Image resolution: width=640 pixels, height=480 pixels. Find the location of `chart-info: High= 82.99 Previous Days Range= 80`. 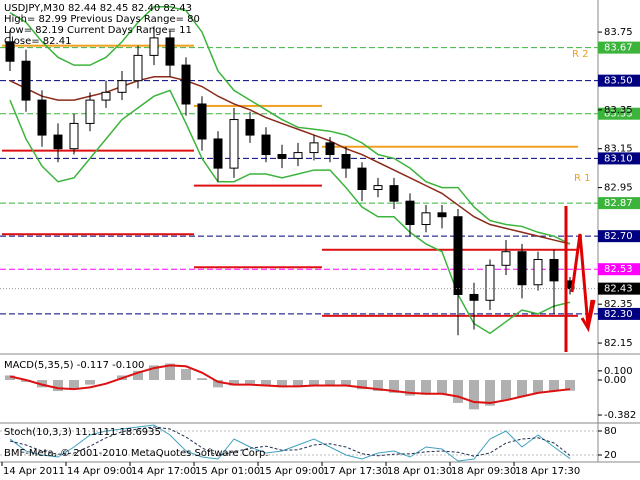

chart-info: High= 82.99 Previous Days Range= 80 is located at coordinates (102, 19).